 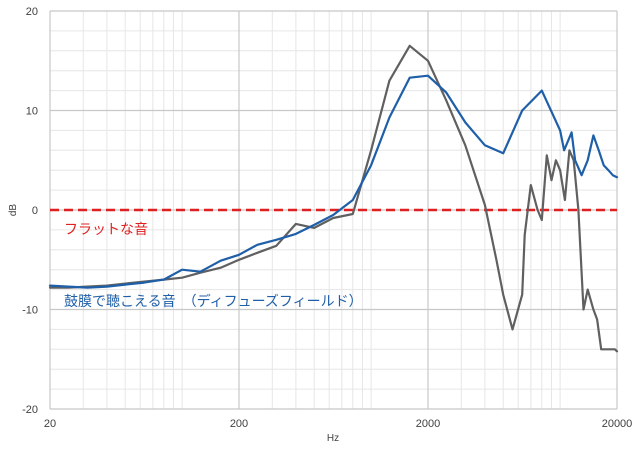 I want to click on x-tick-labels: 20 200 2000 20000, so click(x=338, y=424).